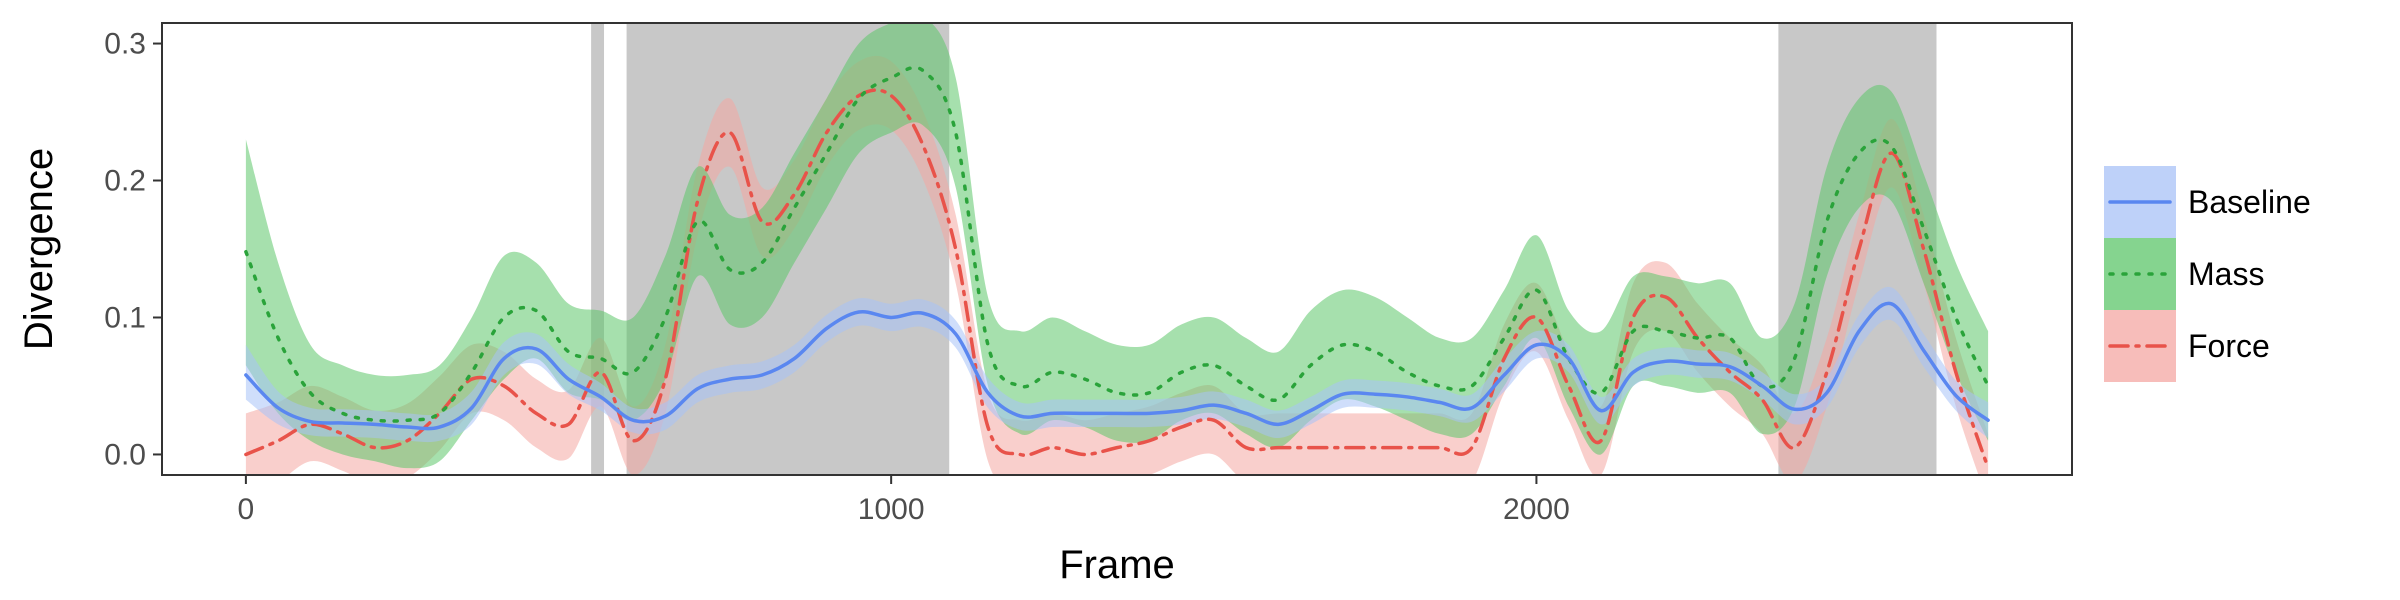  I want to click on y-tick-label-0.2: 0.2, so click(125, 181).